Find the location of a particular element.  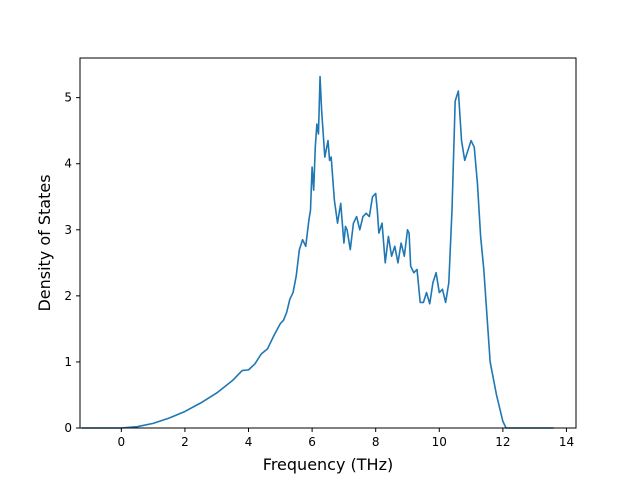

x-axis-label: Frequency (THz) is located at coordinates (328, 464).